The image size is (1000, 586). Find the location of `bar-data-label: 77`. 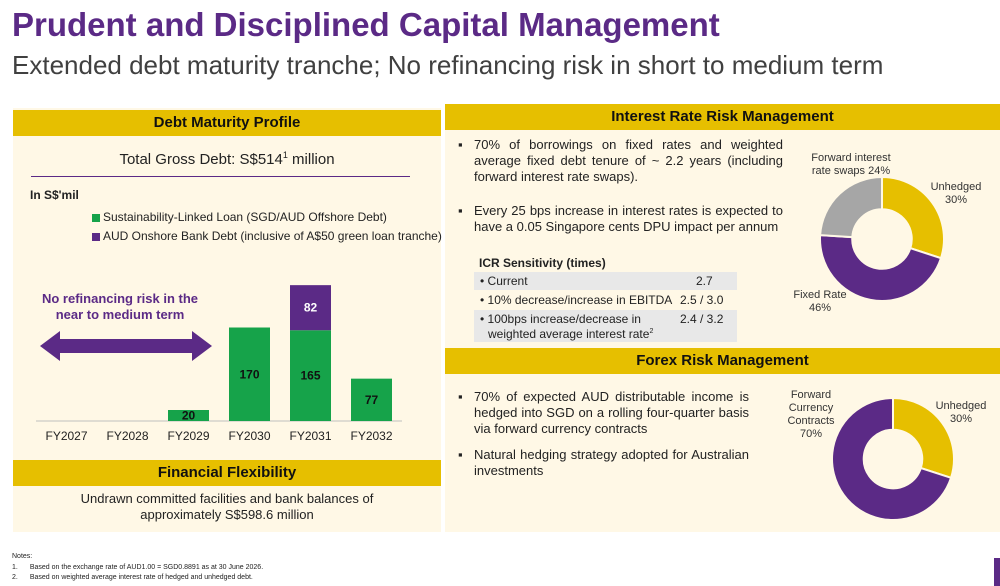

bar-data-label: 77 is located at coordinates (372, 400).